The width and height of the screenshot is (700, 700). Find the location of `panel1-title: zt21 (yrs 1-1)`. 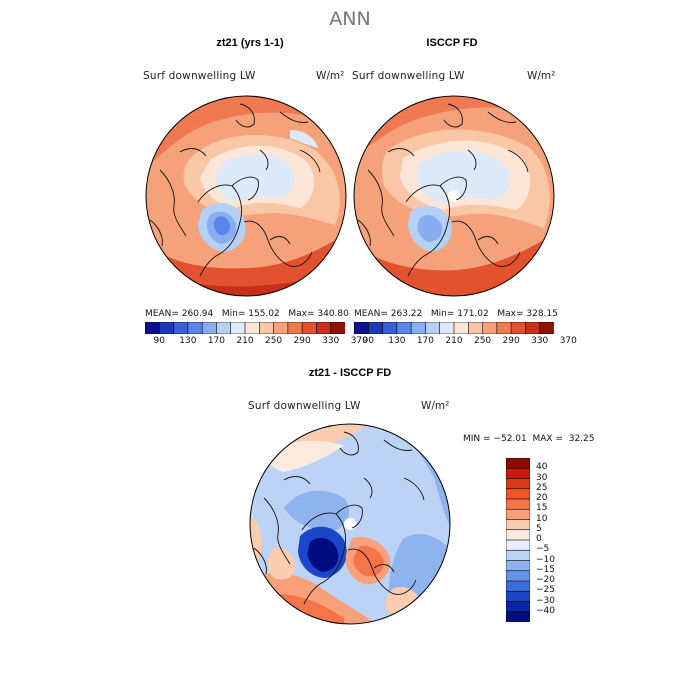

panel1-title: zt21 (yrs 1-1) is located at coordinates (250, 43).